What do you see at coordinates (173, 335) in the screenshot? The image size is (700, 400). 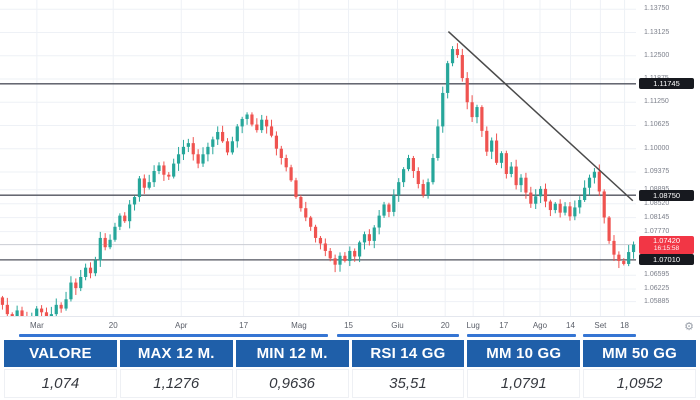 I see `axis-highlight-bar` at bounding box center [173, 335].